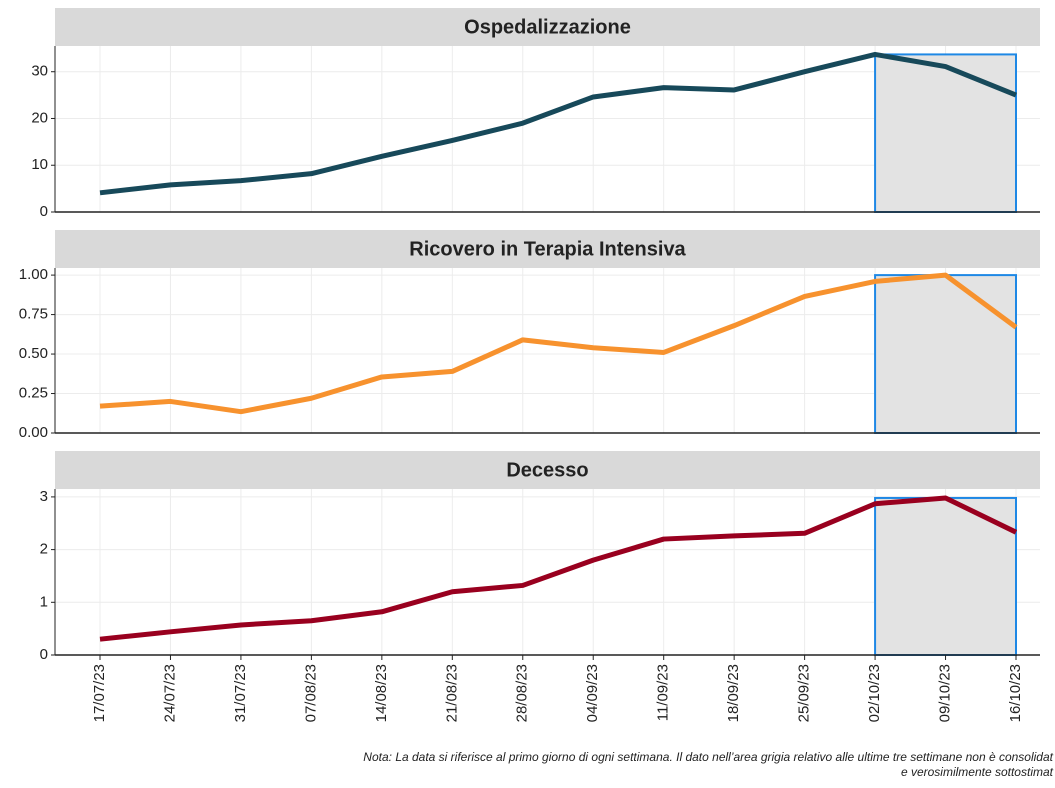 The width and height of the screenshot is (1055, 788). What do you see at coordinates (522, 693) in the screenshot?
I see `x-tick-label: 28/08/23` at bounding box center [522, 693].